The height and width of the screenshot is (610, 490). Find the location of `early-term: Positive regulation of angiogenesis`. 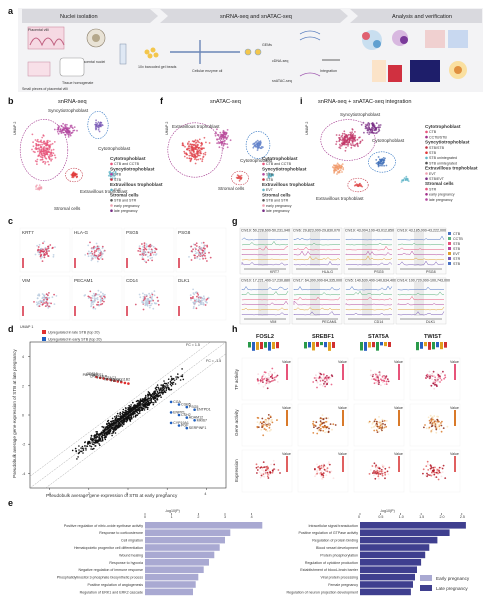

early-term: Positive regulation of angiogenesis is located at coordinates (115, 585).